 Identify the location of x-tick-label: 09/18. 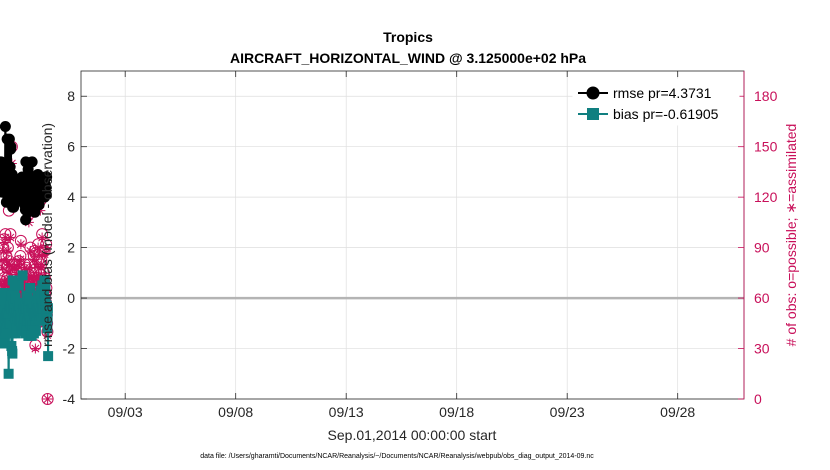
(456, 412).